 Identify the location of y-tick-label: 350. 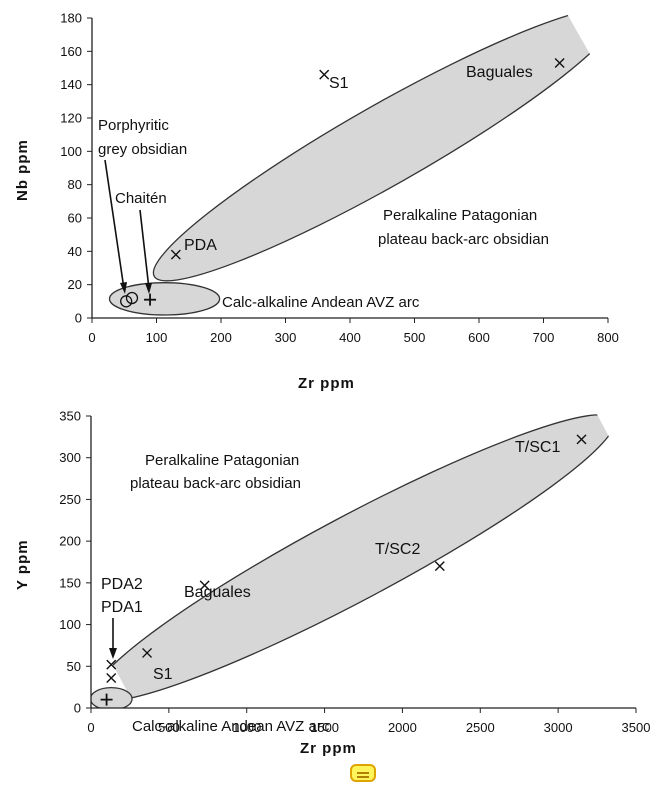
(70, 416).